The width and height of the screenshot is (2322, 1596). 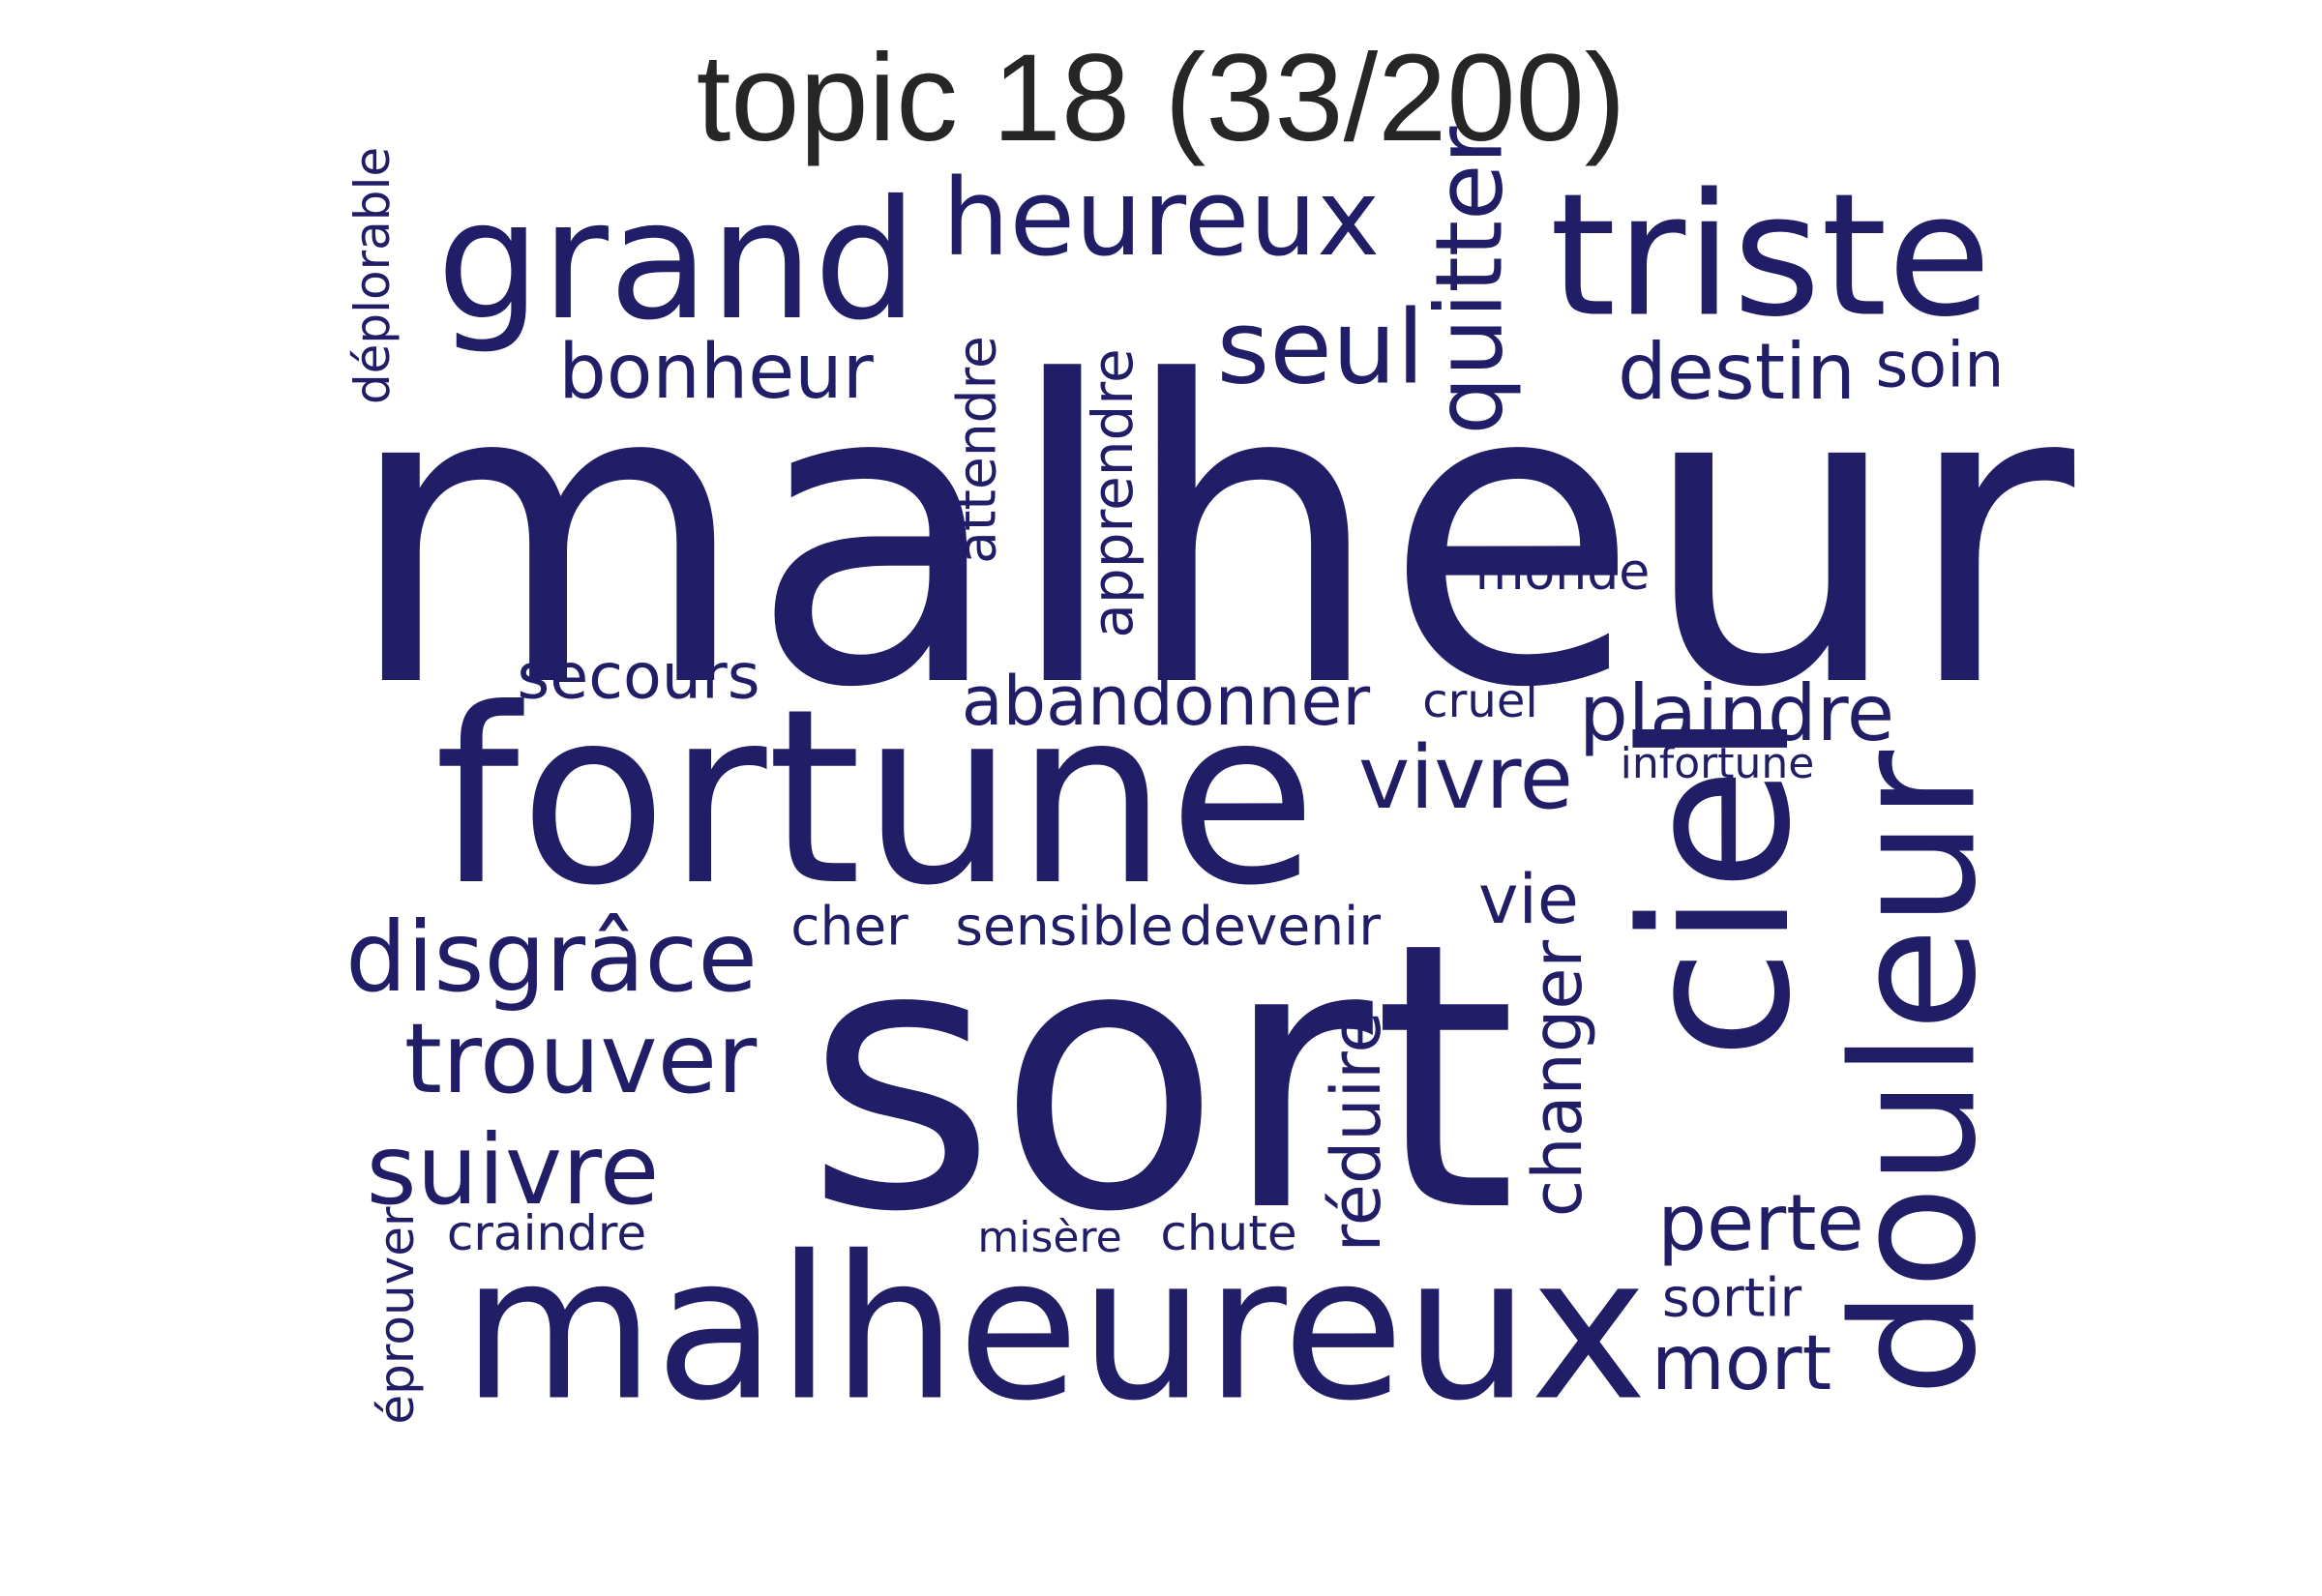 What do you see at coordinates (1717, 763) in the screenshot?
I see `word-38: infortune` at bounding box center [1717, 763].